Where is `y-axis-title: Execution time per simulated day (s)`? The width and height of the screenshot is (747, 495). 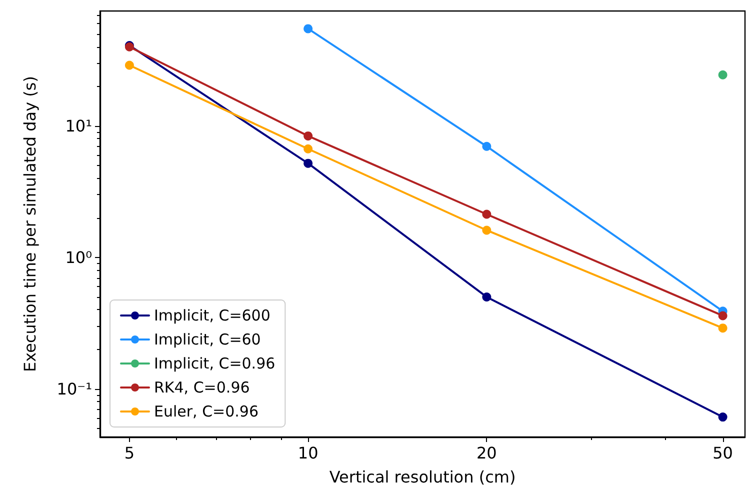
y-axis-title: Execution time per simulated day (s) is located at coordinates (30, 224).